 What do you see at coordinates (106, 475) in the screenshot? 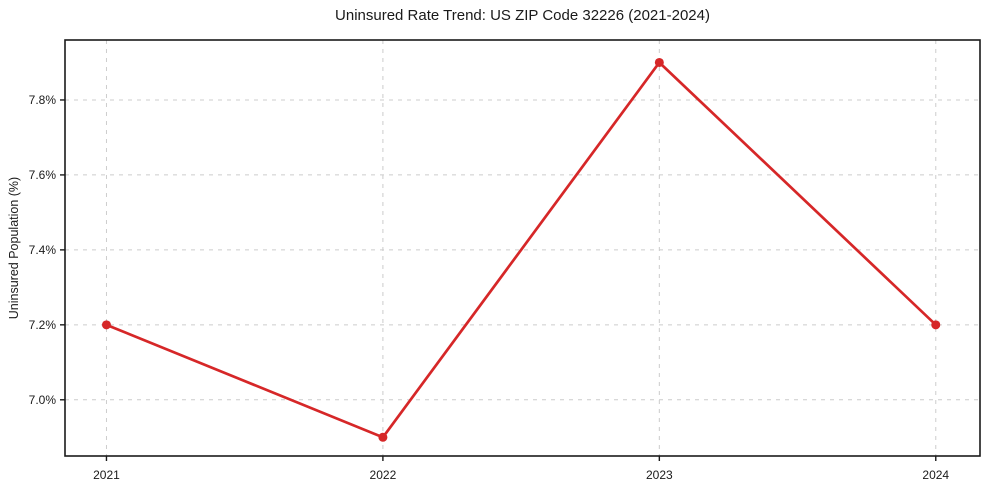
I see `x-tick-label: 2021` at bounding box center [106, 475].